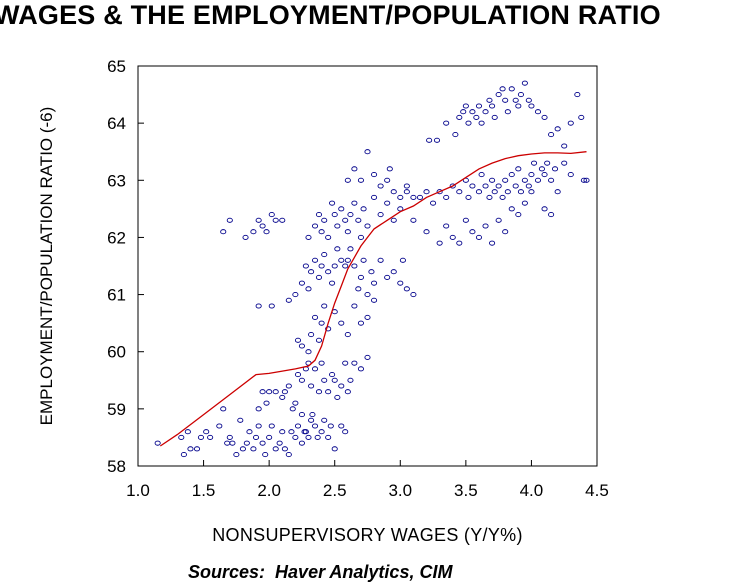 The image size is (739, 585). I want to click on y-tick-label: 61, so click(116, 295).